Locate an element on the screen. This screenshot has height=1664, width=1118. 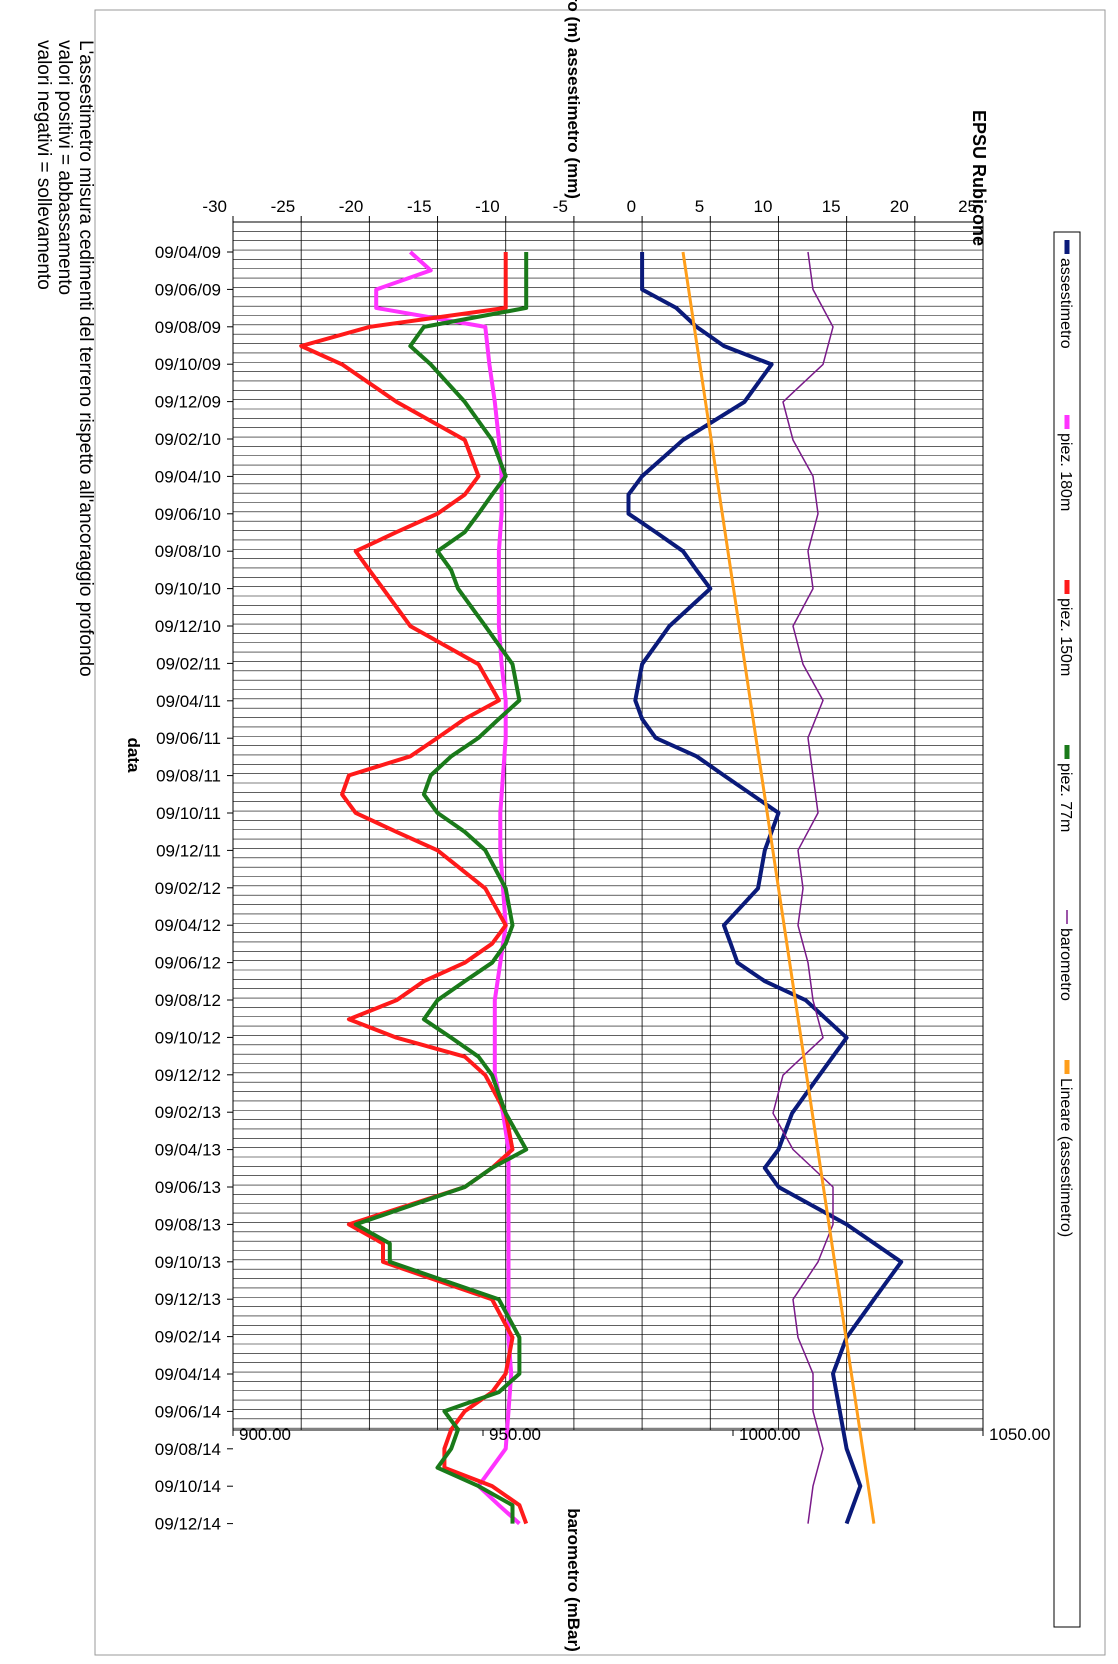
y-axis-left-title: piezometro (m) assestimetro (mm) is located at coordinates (573, 99).